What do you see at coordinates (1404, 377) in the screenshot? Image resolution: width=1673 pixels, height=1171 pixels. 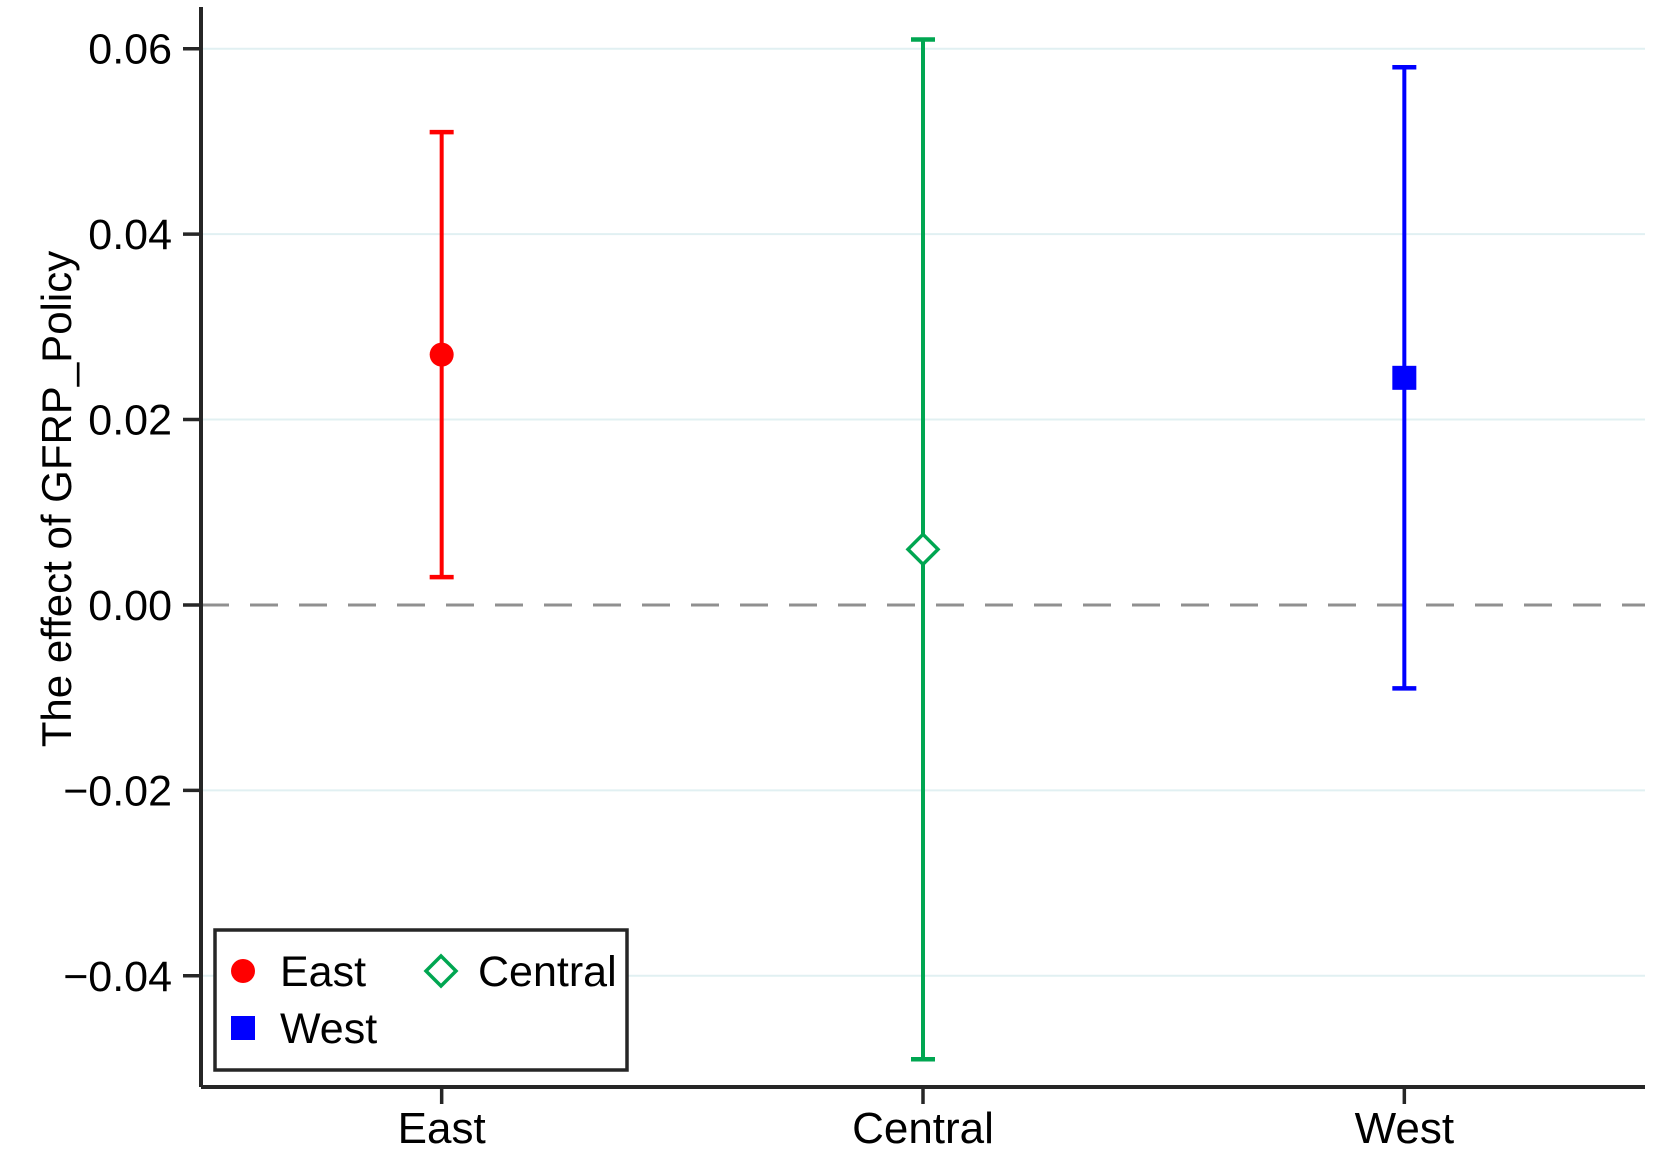 I see `point-estimate-west` at bounding box center [1404, 377].